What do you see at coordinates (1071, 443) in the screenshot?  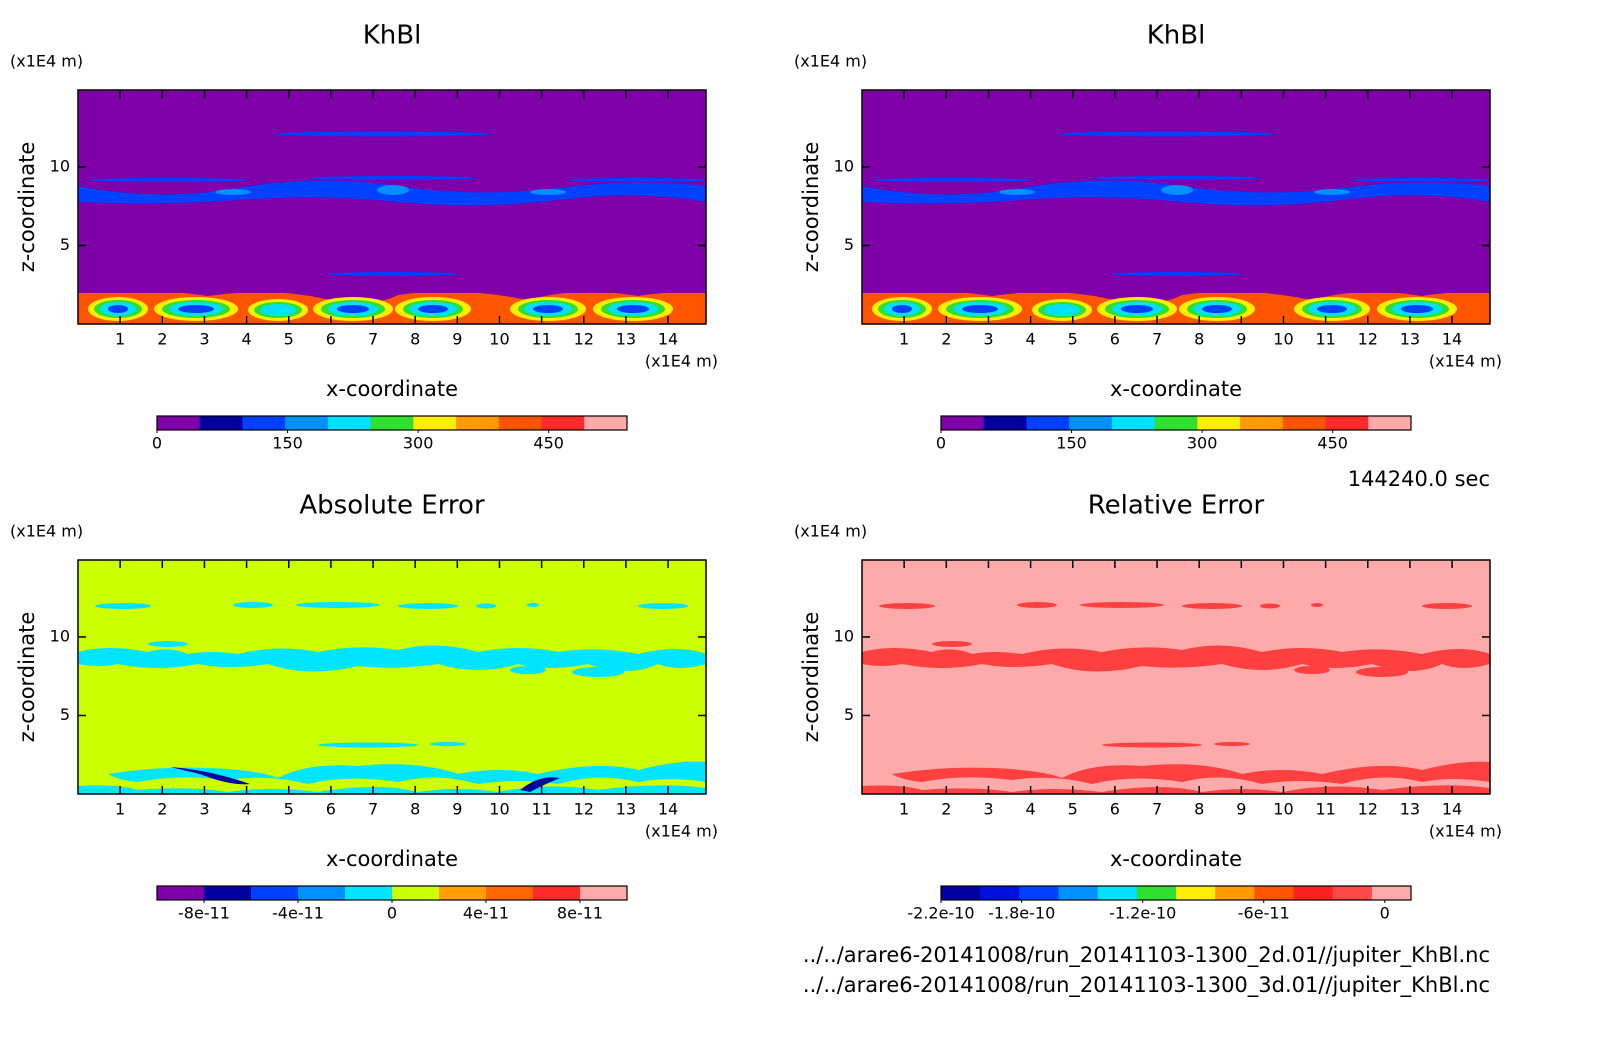 I see `colorbar-tick-label: 150` at bounding box center [1071, 443].